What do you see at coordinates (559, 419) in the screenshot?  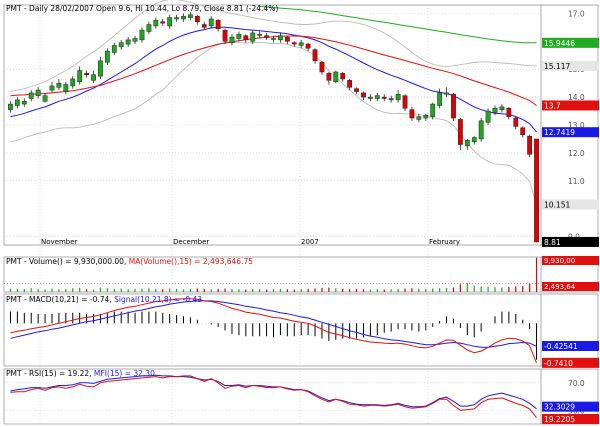 I see `rsi-value-badge-label: 19.2205` at bounding box center [559, 419].